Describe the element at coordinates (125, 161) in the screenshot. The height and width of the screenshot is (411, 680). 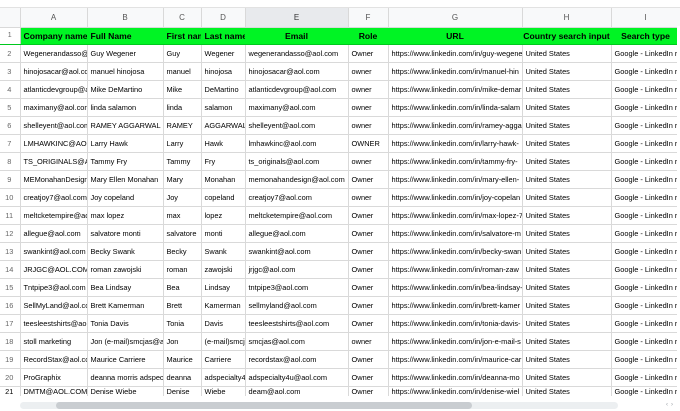
I see `cell-full-name: Tammy Fry` at that location.